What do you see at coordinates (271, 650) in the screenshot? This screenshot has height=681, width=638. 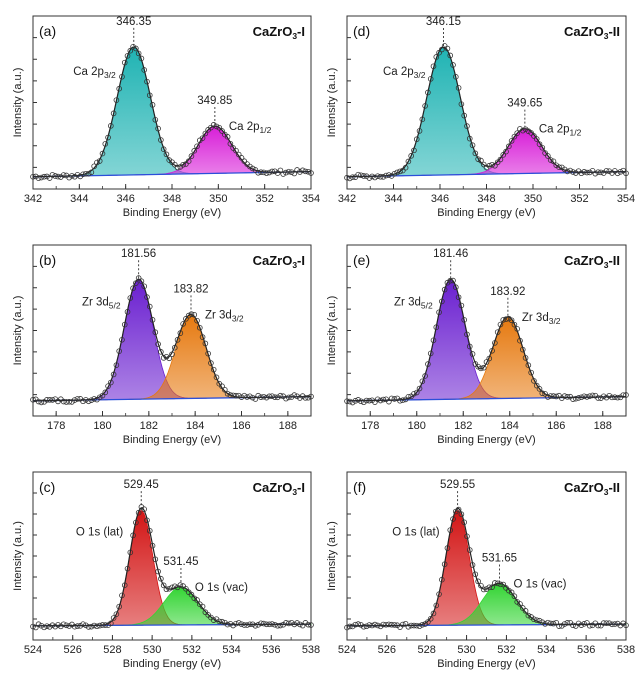 I see `x-tick-label: 536` at bounding box center [271, 650].